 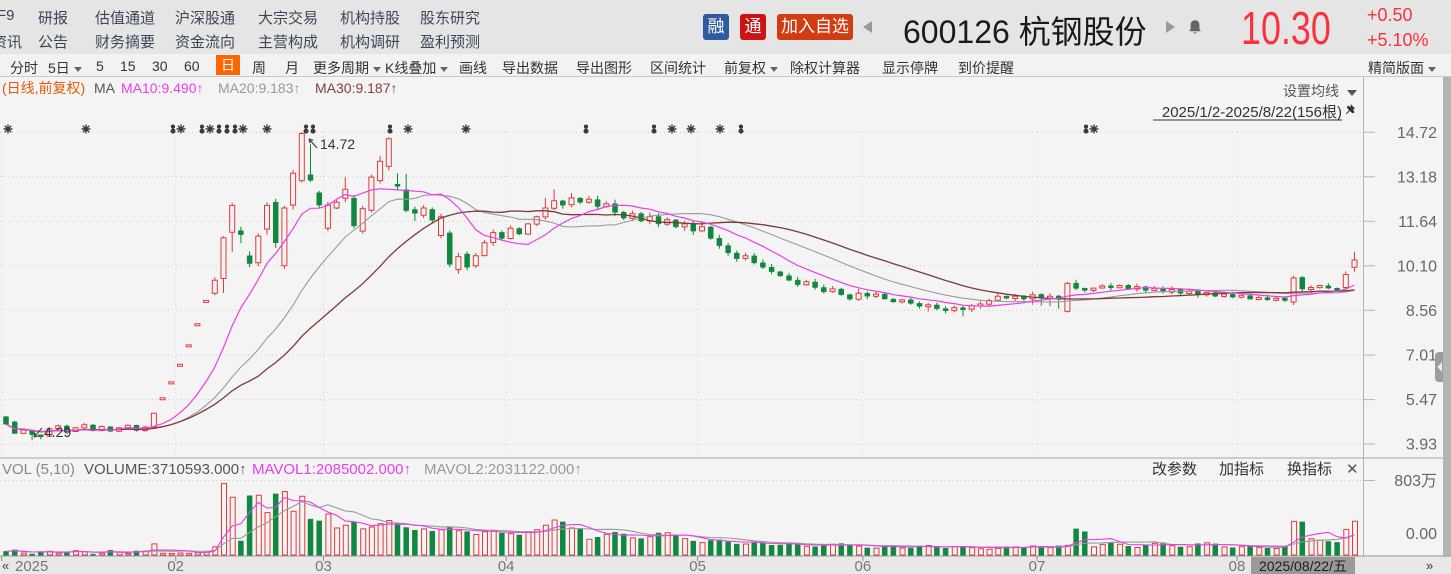 What do you see at coordinates (1415, 481) in the screenshot?
I see `svg-text: 803万` at bounding box center [1415, 481].